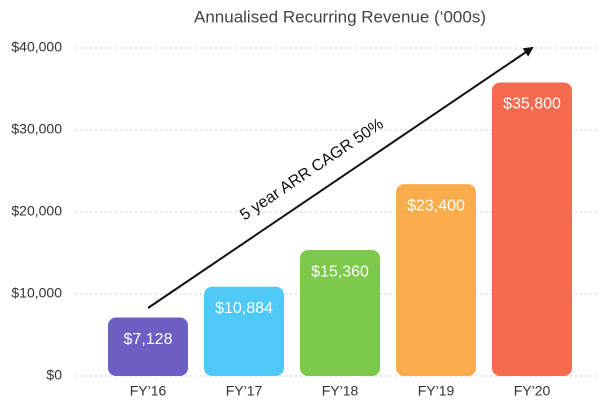 The width and height of the screenshot is (602, 418). I want to click on value-label: $10,884, so click(244, 308).